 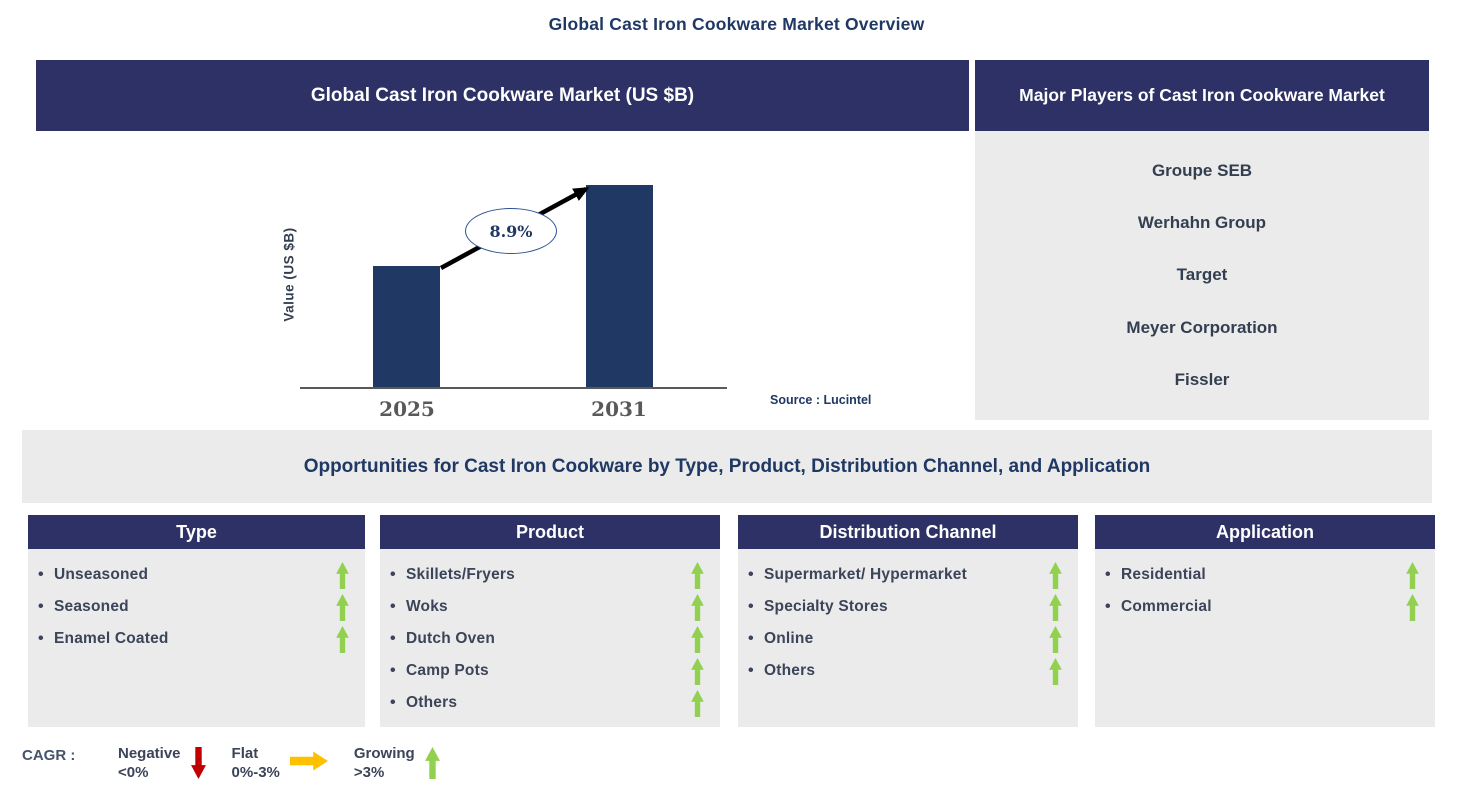 I want to click on segment-item: Online, so click(x=907, y=639).